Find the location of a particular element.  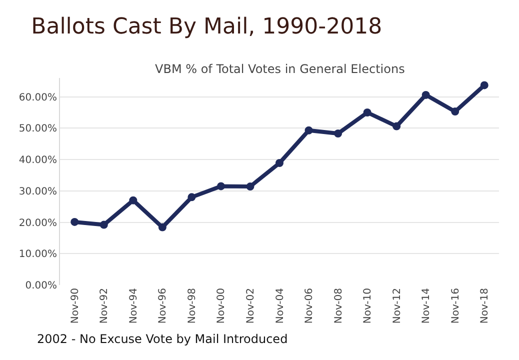

x-tick-label: Nov-02 is located at coordinates (250, 306).